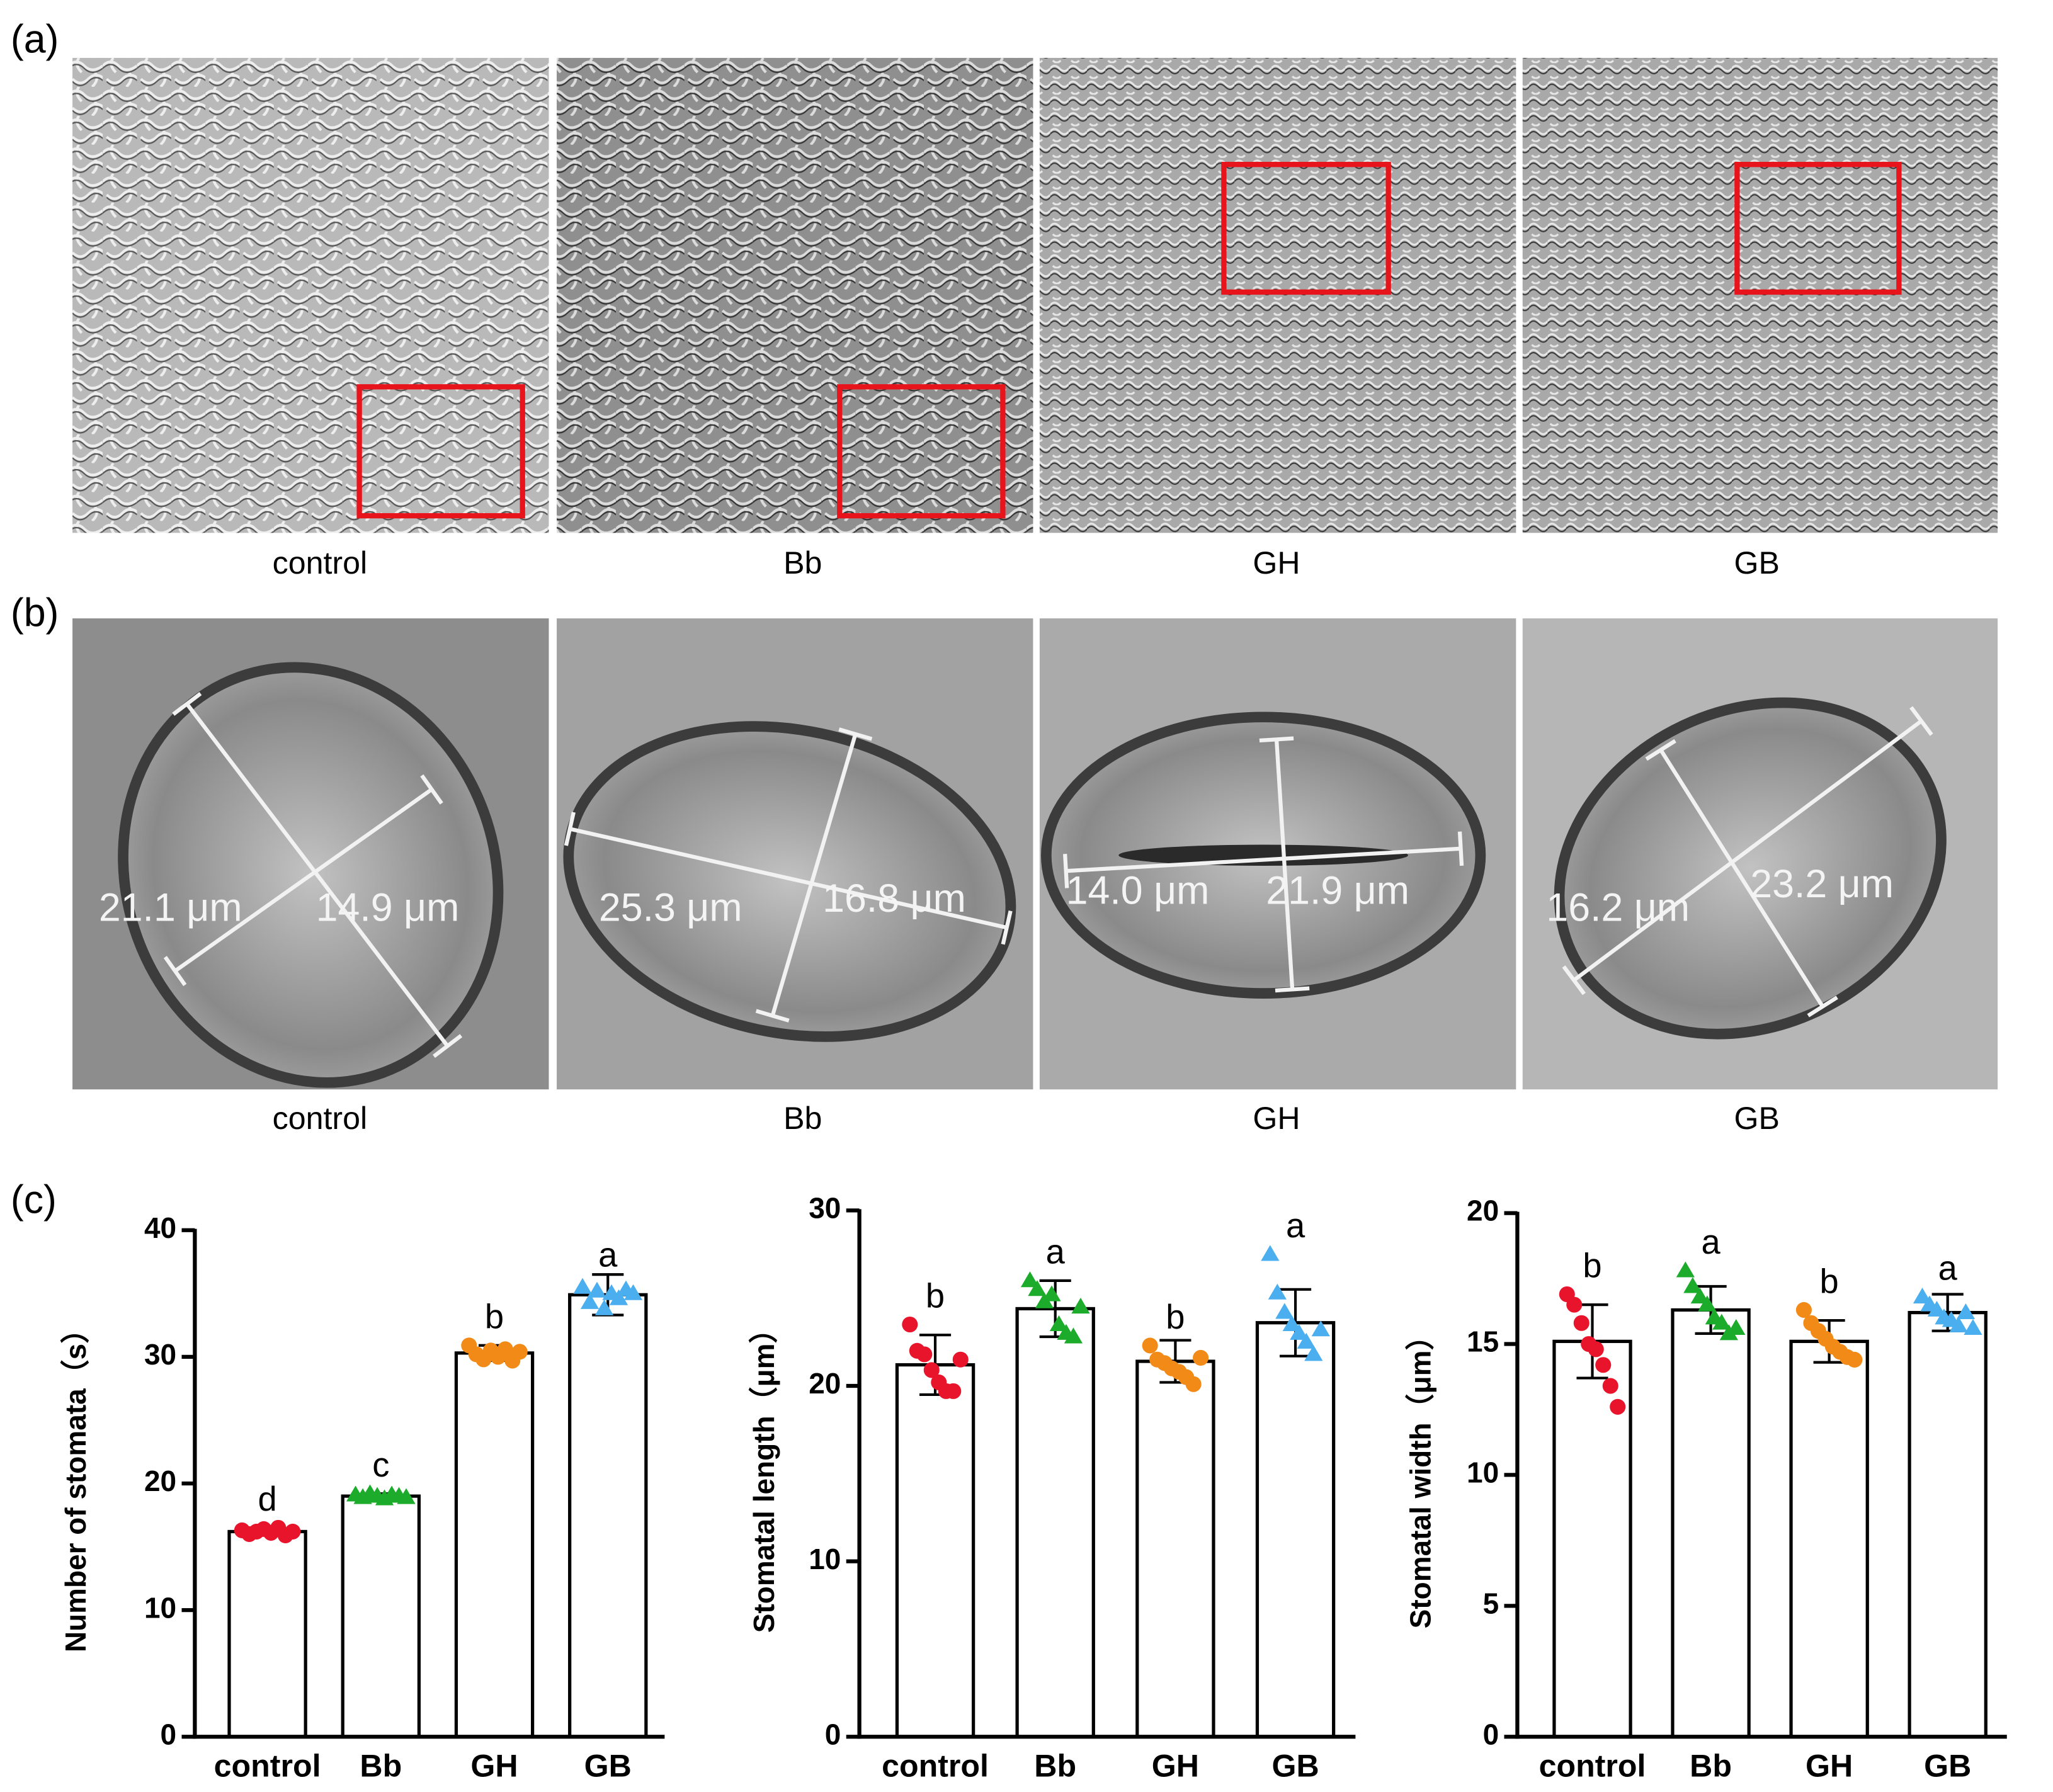 This screenshot has height=1792, width=2053. I want to click on y-tick-label: 30, so click(825, 1208).